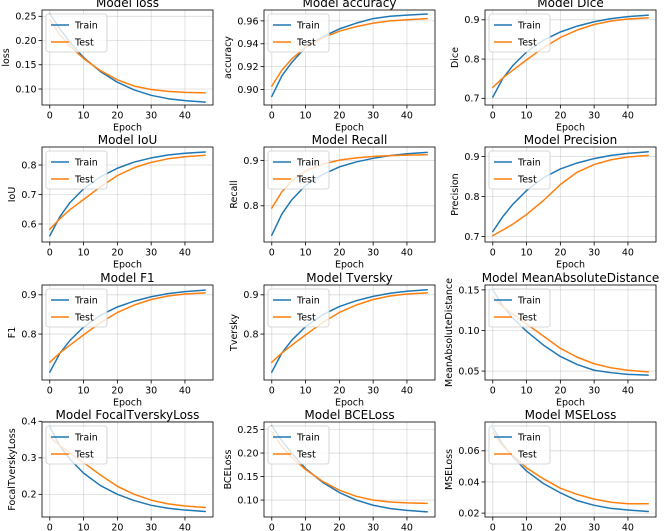 The width and height of the screenshot is (668, 531). I want to click on y-tick-label: 0.90, so click(247, 90).